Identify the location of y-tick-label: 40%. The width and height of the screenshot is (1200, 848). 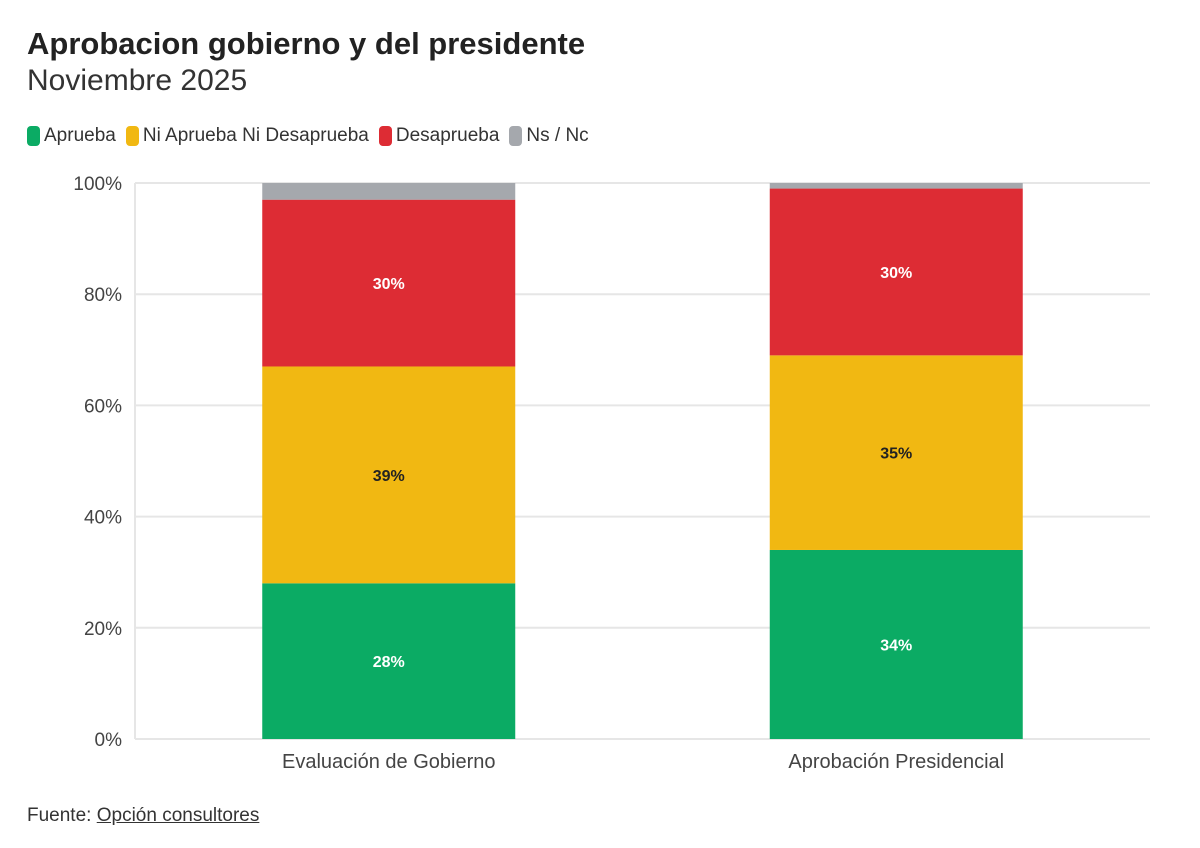
(103, 518).